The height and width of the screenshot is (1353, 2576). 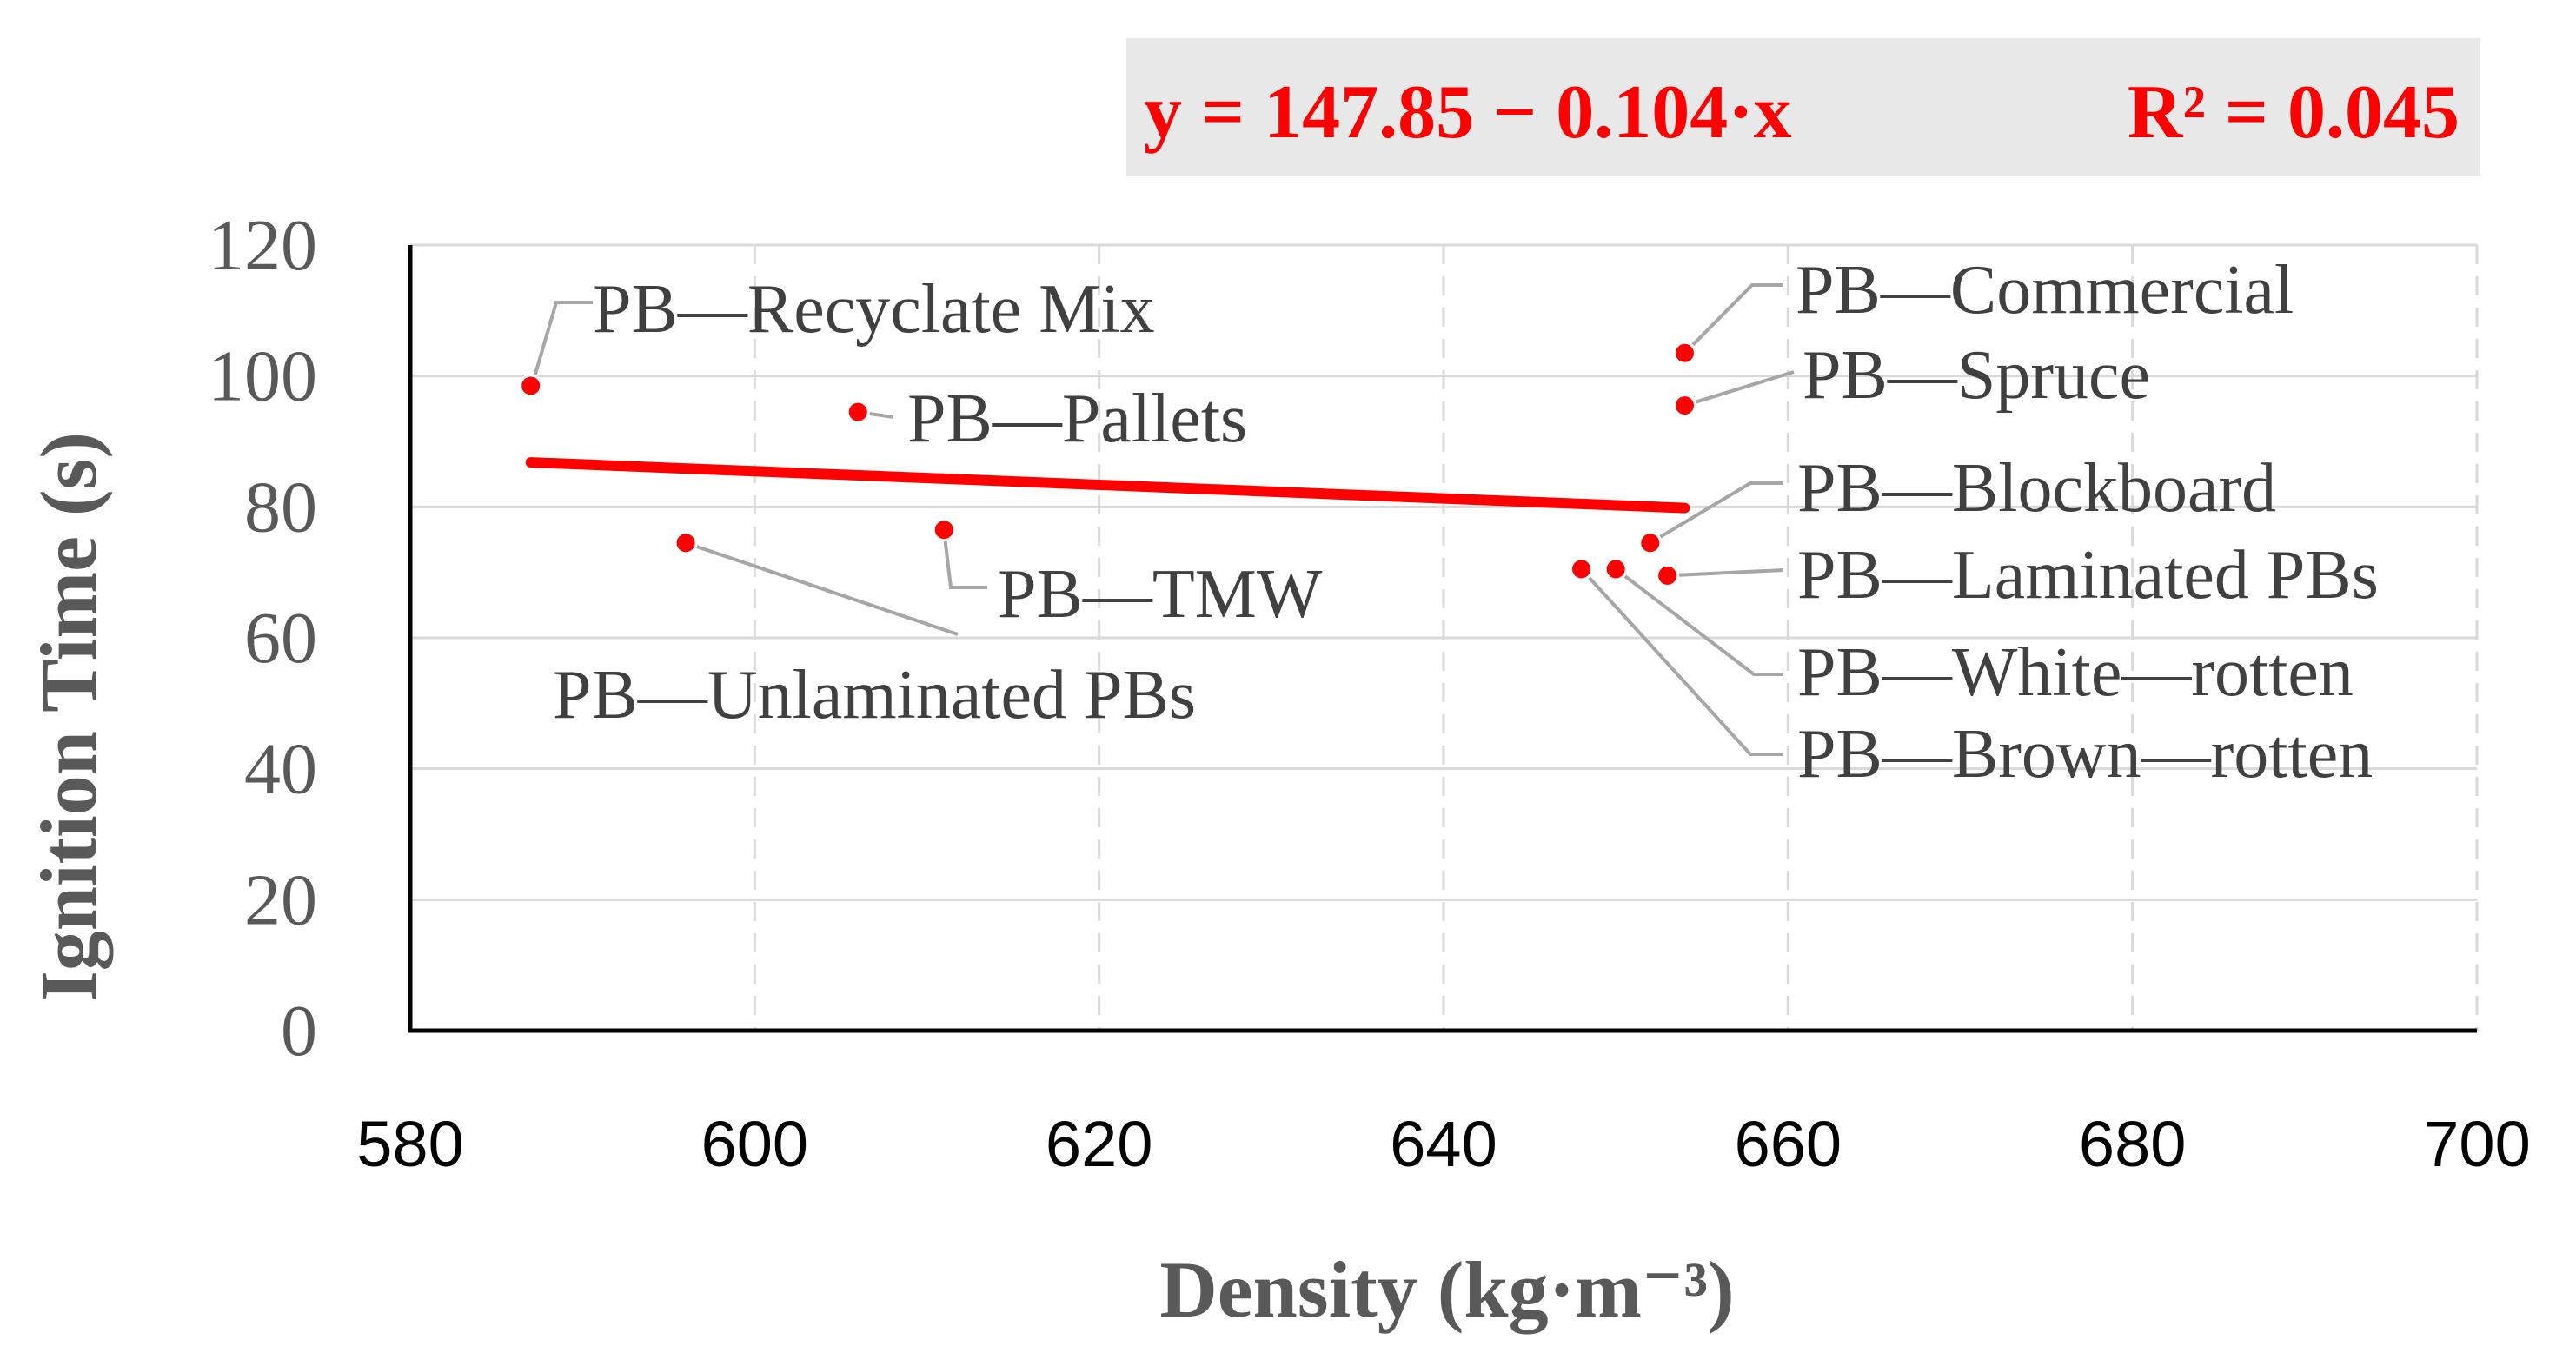 What do you see at coordinates (409, 1144) in the screenshot?
I see `x-tick-label-0: 580` at bounding box center [409, 1144].